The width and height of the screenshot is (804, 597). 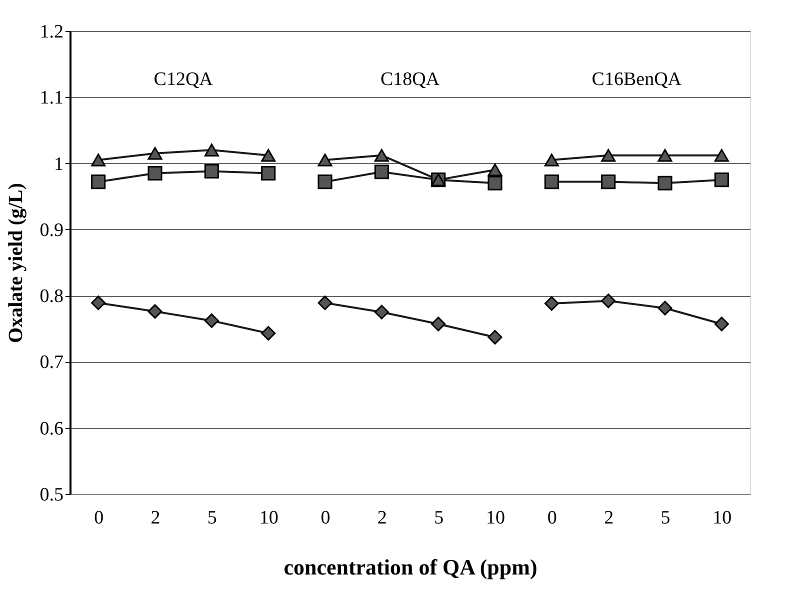 What do you see at coordinates (637, 79) in the screenshot?
I see `annotation: C16BenQA` at bounding box center [637, 79].